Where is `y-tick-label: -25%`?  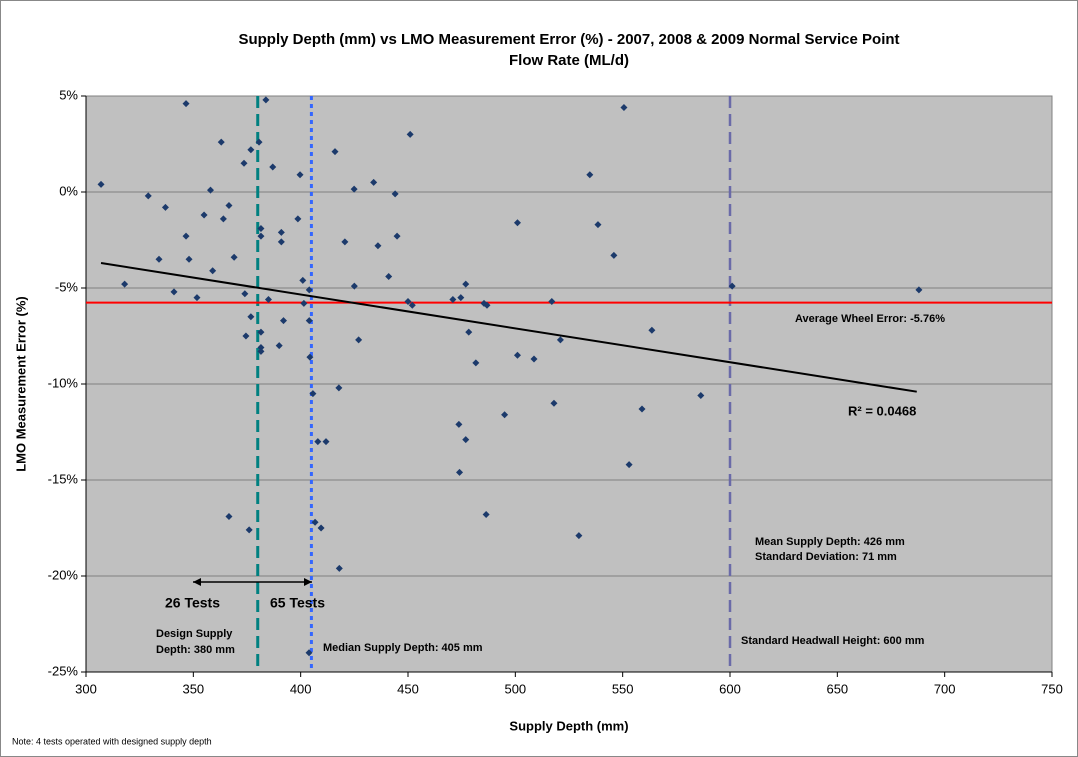
y-tick-label: -25% is located at coordinates (63, 670).